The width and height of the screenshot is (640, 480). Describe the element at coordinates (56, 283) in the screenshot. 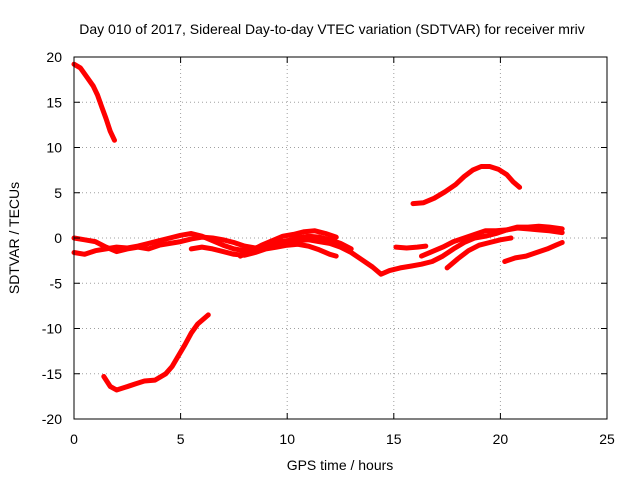

I see `y-tick-label: -5` at that location.